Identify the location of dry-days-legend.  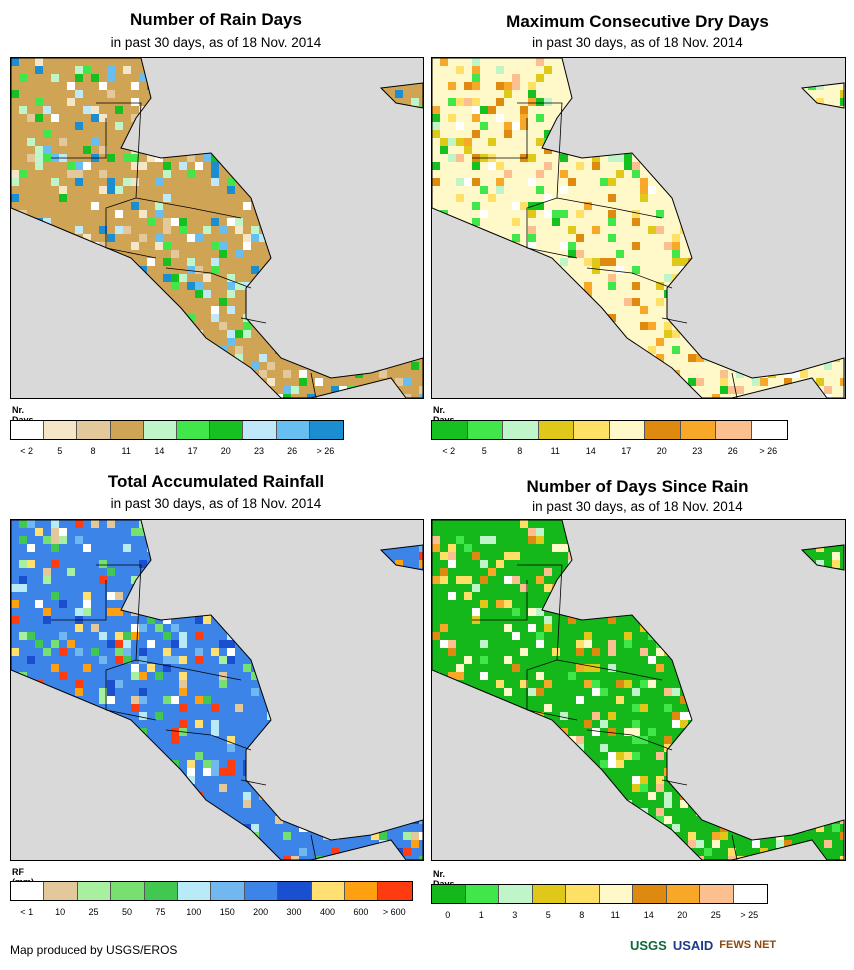
(609, 430).